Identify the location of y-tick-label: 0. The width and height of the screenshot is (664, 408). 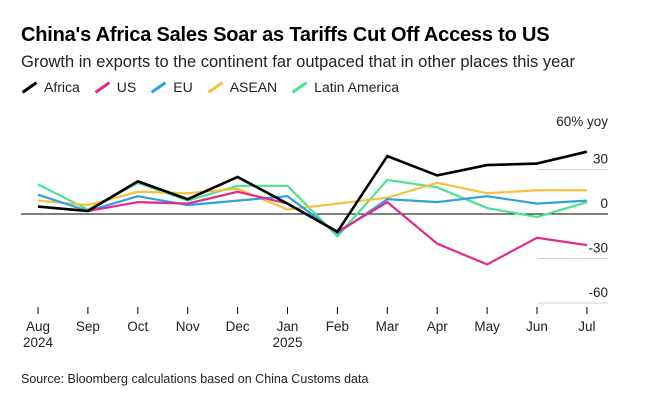
(604, 203).